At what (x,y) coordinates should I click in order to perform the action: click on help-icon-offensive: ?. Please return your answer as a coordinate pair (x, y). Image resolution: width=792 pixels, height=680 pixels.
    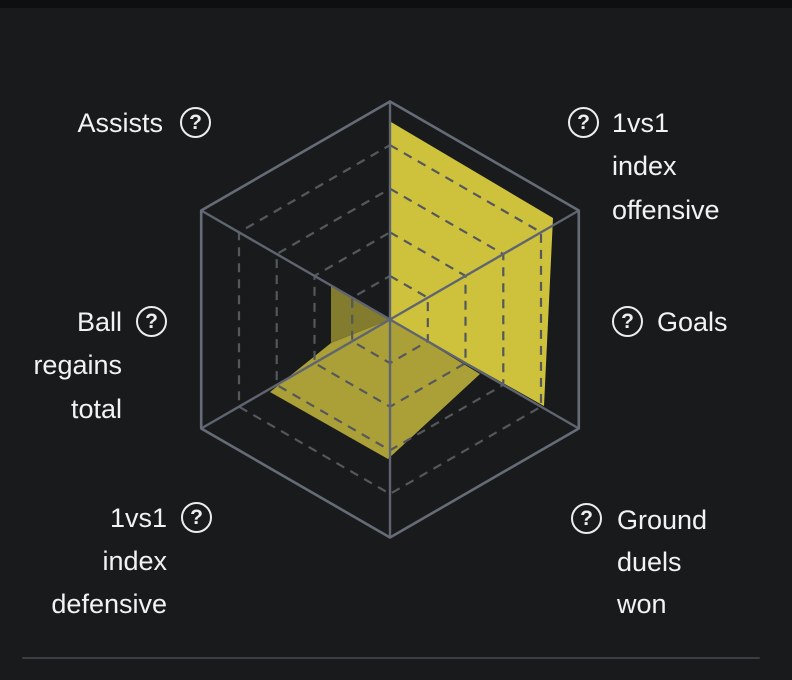
    Looking at the image, I should click on (583, 122).